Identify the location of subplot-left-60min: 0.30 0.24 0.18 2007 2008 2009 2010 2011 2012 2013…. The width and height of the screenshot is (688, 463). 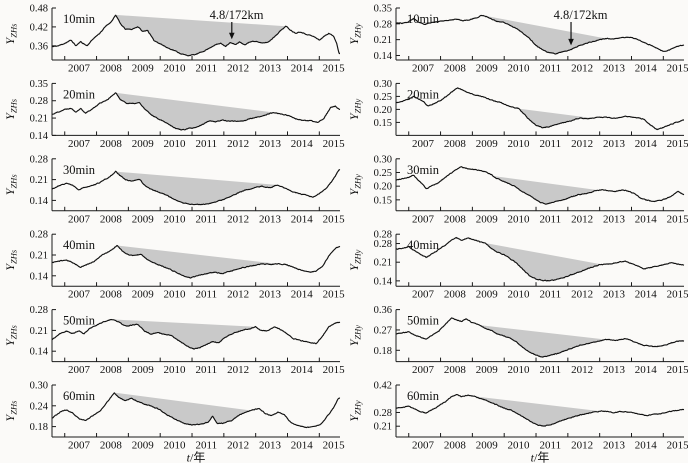
(174, 422).